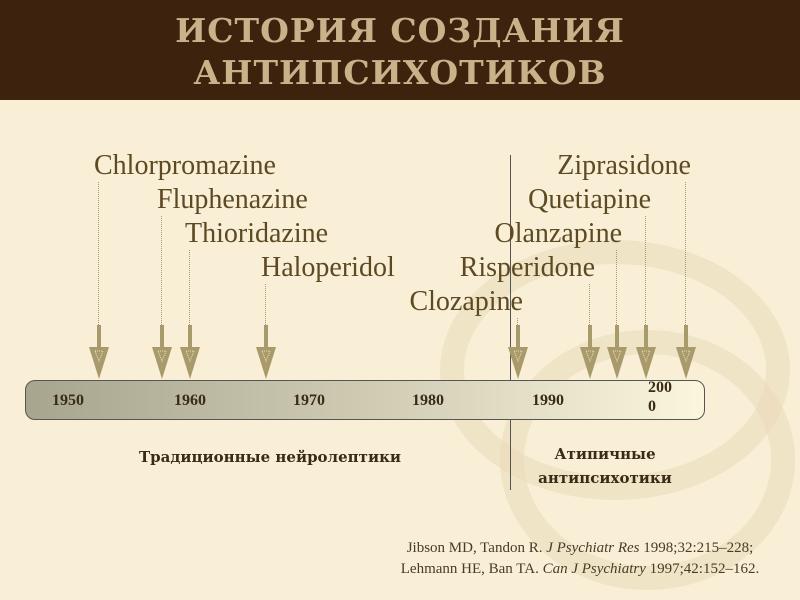 This screenshot has height=600, width=800. What do you see at coordinates (365, 400) in the screenshot?
I see `timeline-bar` at bounding box center [365, 400].